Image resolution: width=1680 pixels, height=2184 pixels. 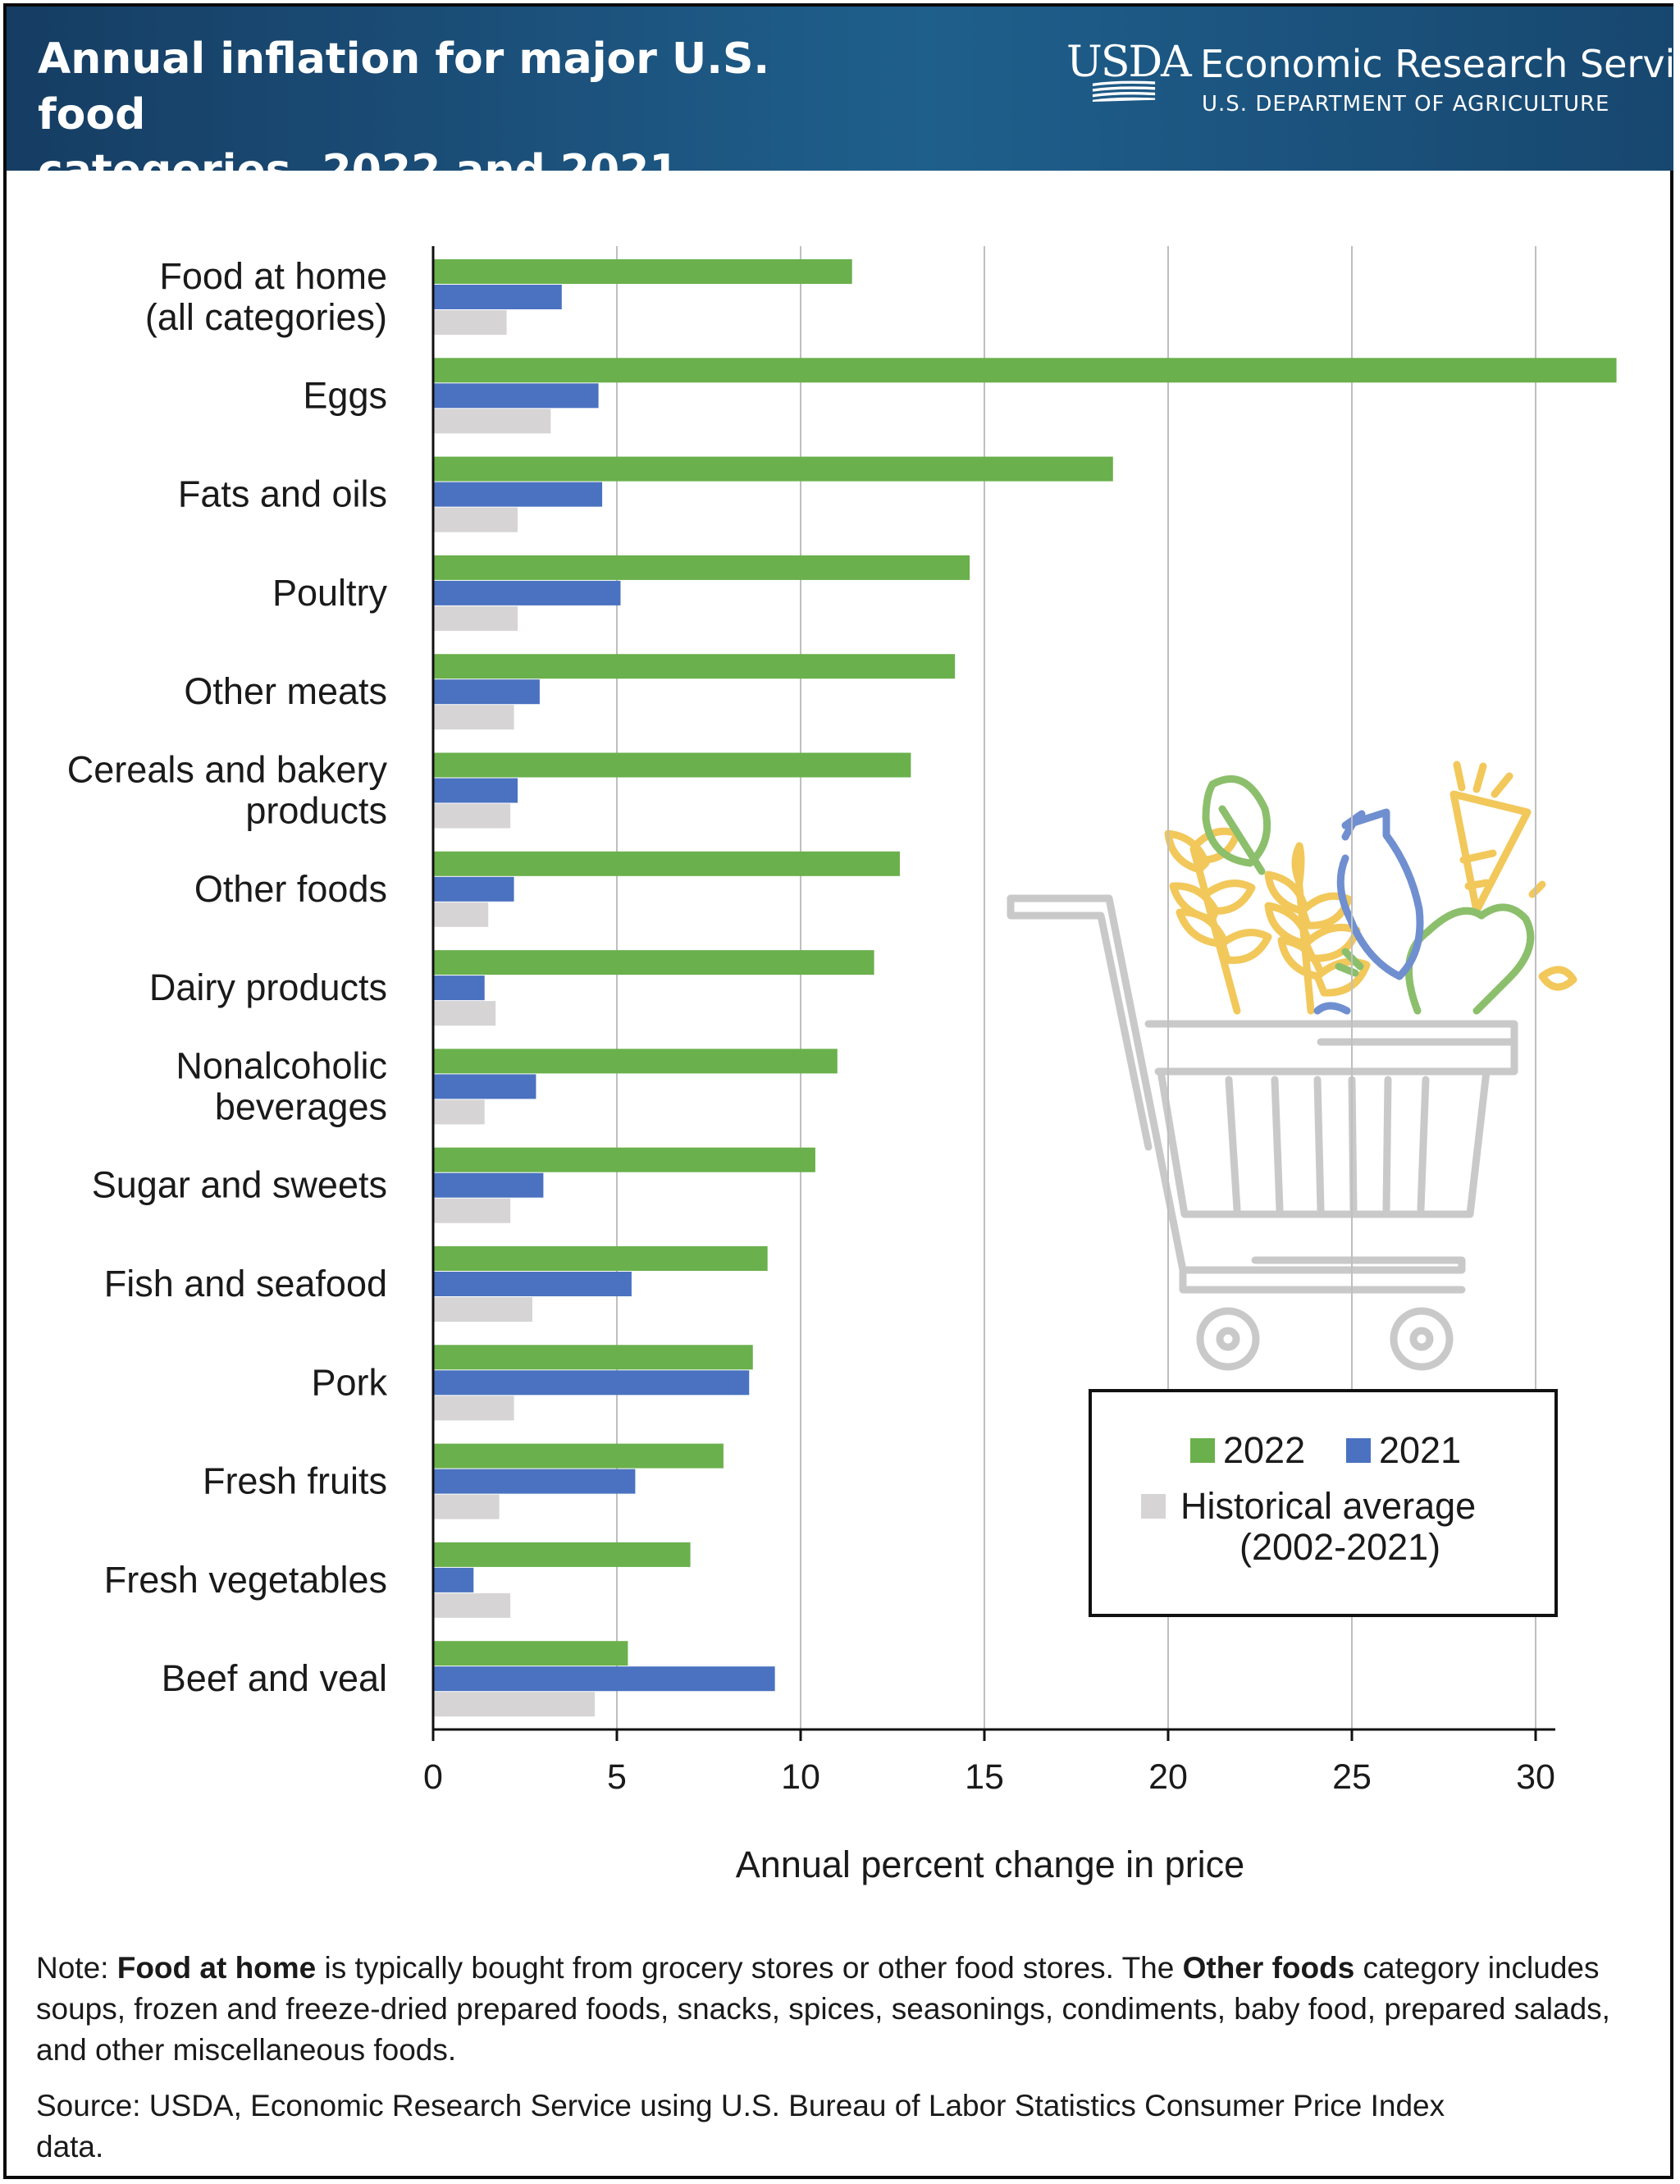 What do you see at coordinates (245, 1580) in the screenshot?
I see `category-label: Fresh vegetables` at bounding box center [245, 1580].